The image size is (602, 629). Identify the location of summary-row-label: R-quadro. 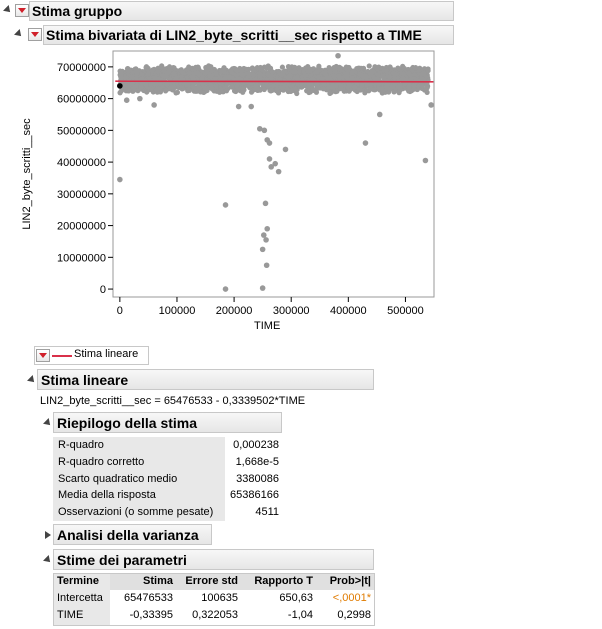
(81, 445).